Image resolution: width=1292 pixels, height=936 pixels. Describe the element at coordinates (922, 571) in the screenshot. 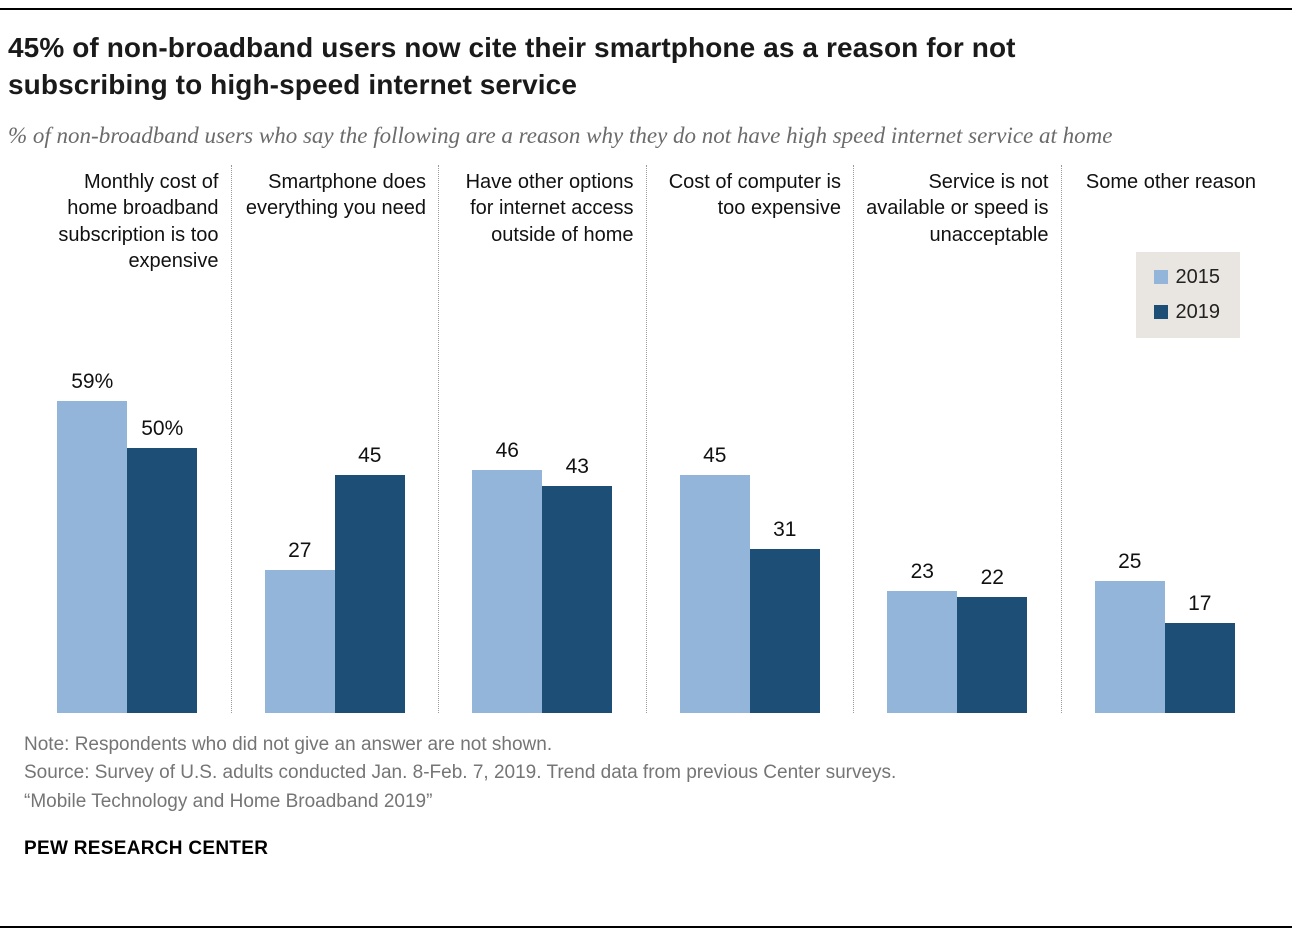

I see `bar-value-label: 23` at that location.